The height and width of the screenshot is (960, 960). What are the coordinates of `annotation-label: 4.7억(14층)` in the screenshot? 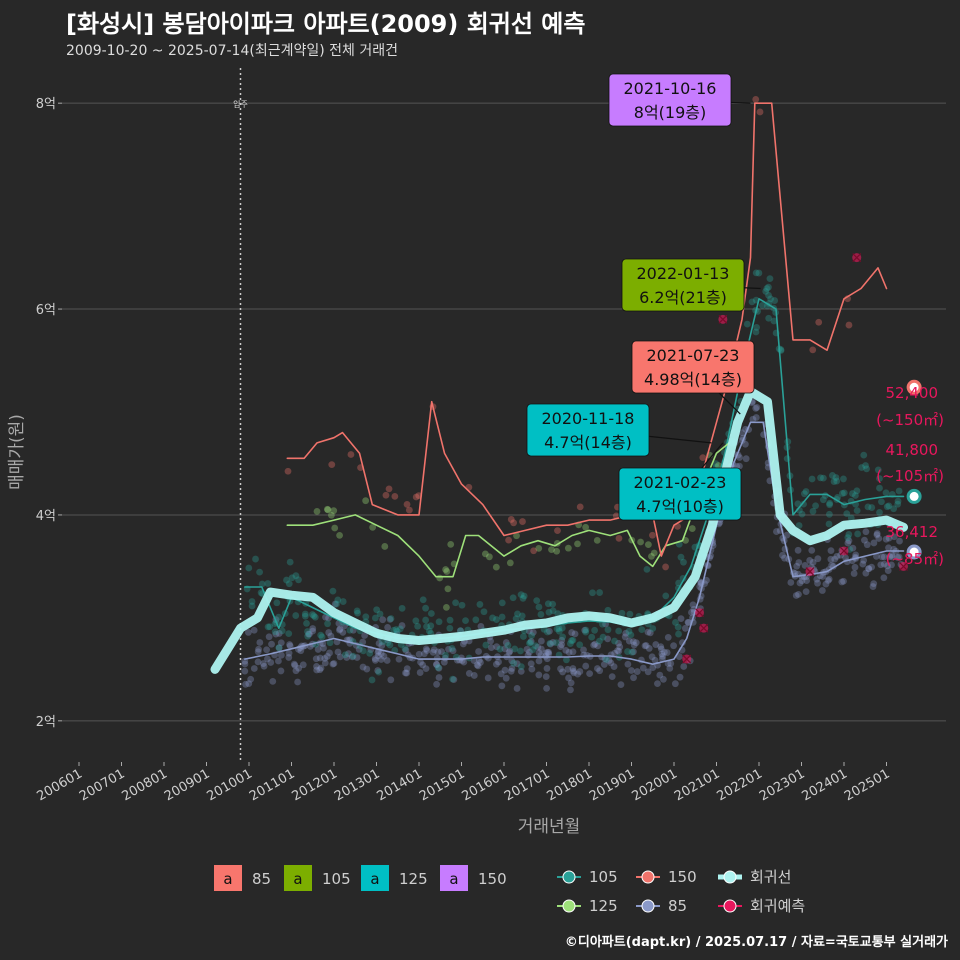 It's located at (588, 442).